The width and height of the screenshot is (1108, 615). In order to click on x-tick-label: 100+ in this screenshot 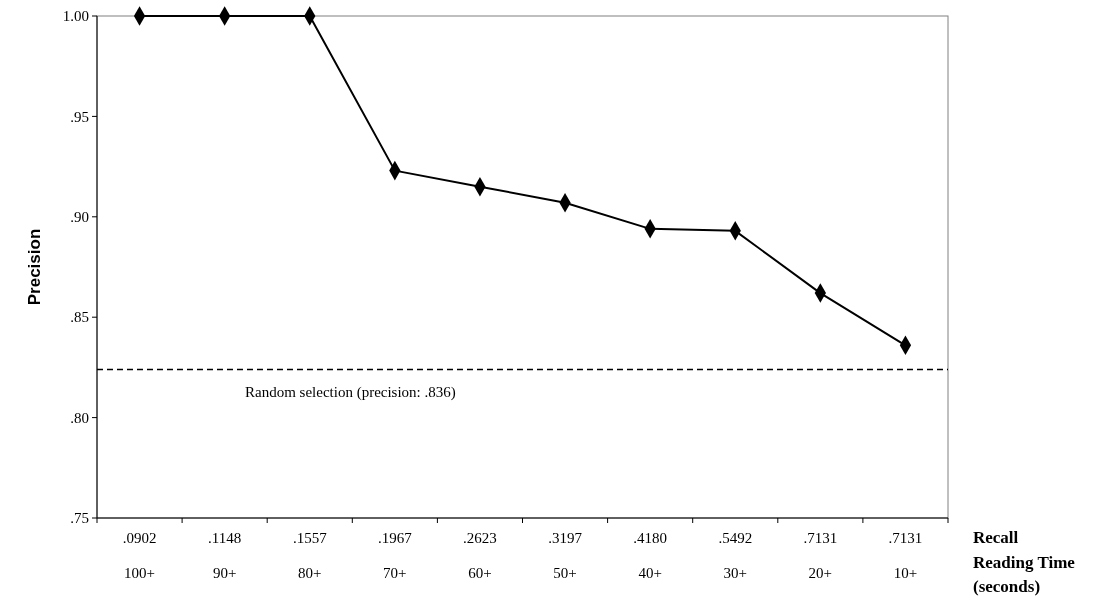, I will do `click(140, 573)`.